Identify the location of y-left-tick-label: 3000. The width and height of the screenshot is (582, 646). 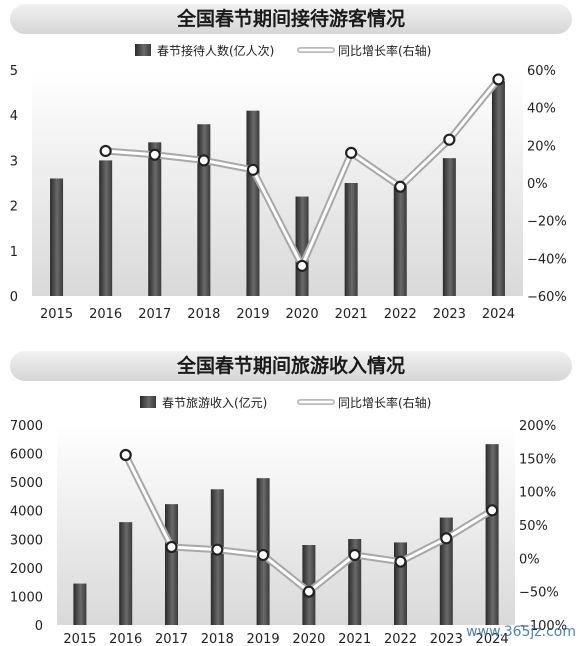
(26, 540).